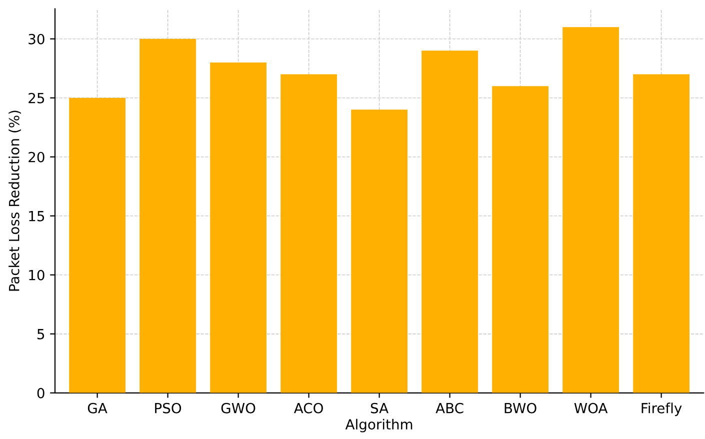  What do you see at coordinates (36, 216) in the screenshot?
I see `y-tick-label: 15` at bounding box center [36, 216].